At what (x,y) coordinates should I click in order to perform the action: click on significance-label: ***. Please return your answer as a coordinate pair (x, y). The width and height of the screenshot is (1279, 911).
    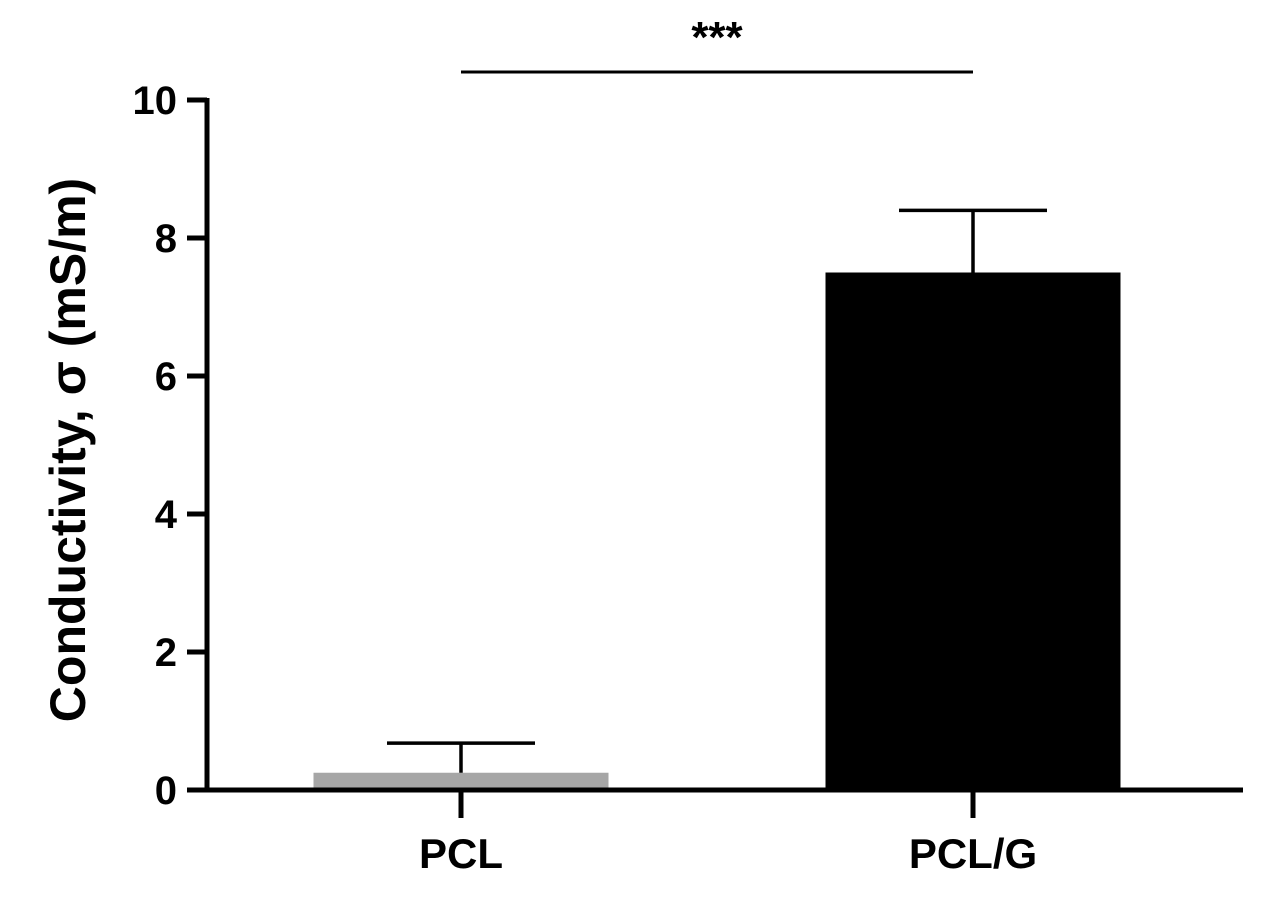
    Looking at the image, I should click on (717, 37).